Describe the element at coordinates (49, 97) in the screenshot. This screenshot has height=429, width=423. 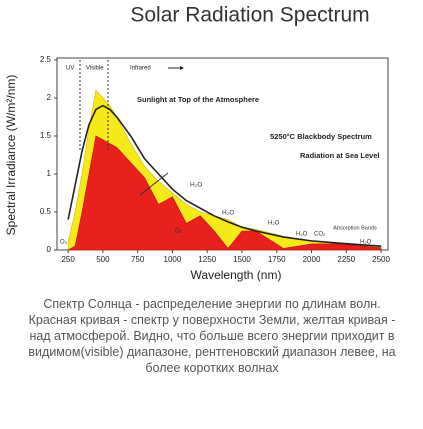
I see `y-tick-label: 2` at that location.